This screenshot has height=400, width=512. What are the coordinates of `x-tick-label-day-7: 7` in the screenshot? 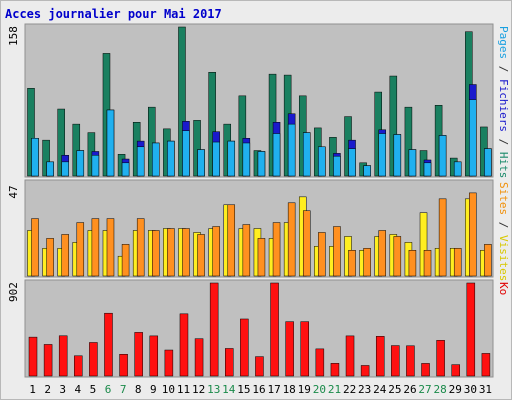 It's located at (123, 389).